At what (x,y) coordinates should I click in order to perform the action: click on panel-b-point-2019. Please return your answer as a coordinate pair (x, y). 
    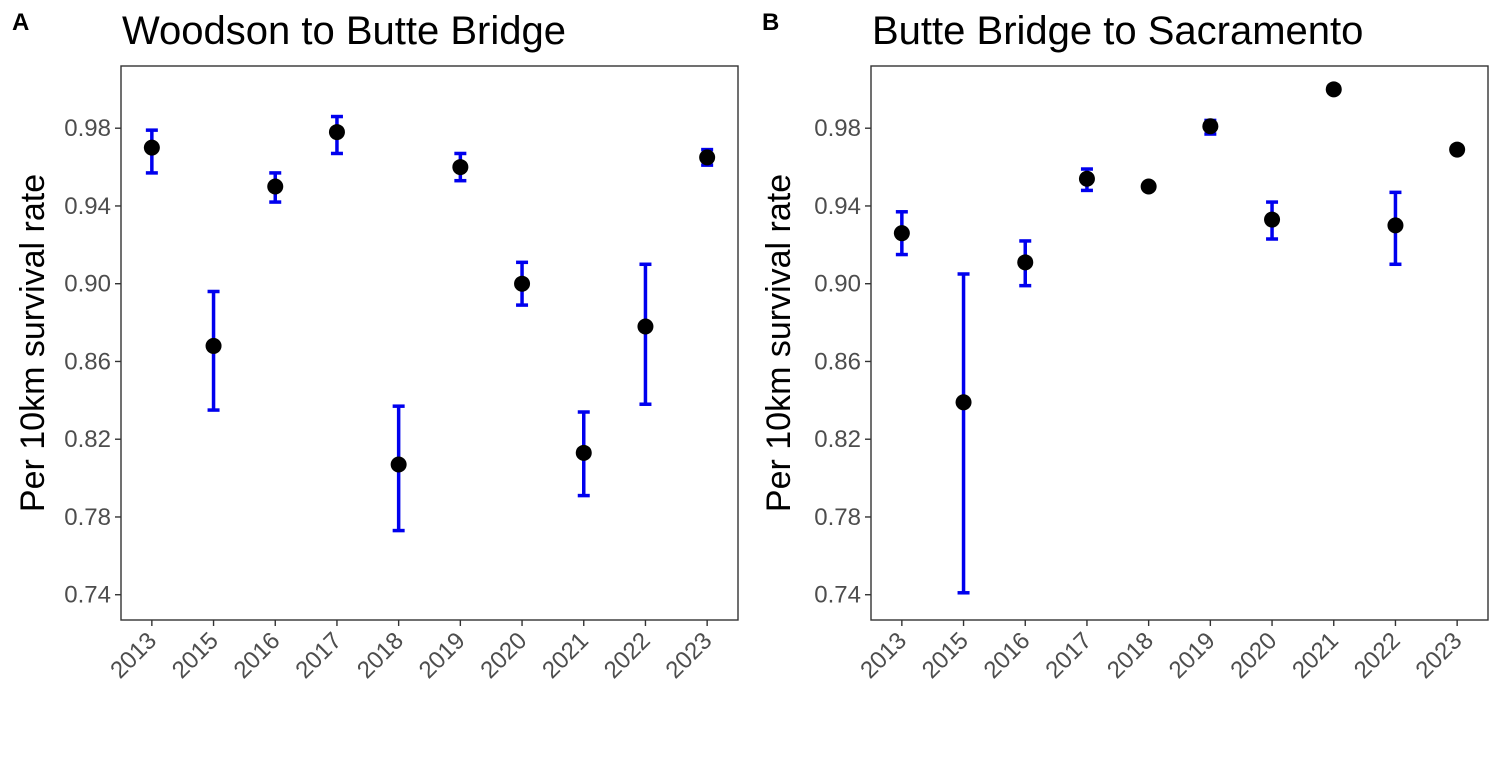
    Looking at the image, I should click on (1210, 126).